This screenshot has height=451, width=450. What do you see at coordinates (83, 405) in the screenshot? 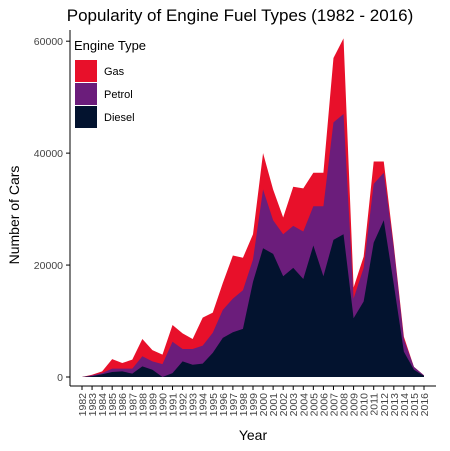
I see `x-tick-label: 1982` at bounding box center [83, 405].